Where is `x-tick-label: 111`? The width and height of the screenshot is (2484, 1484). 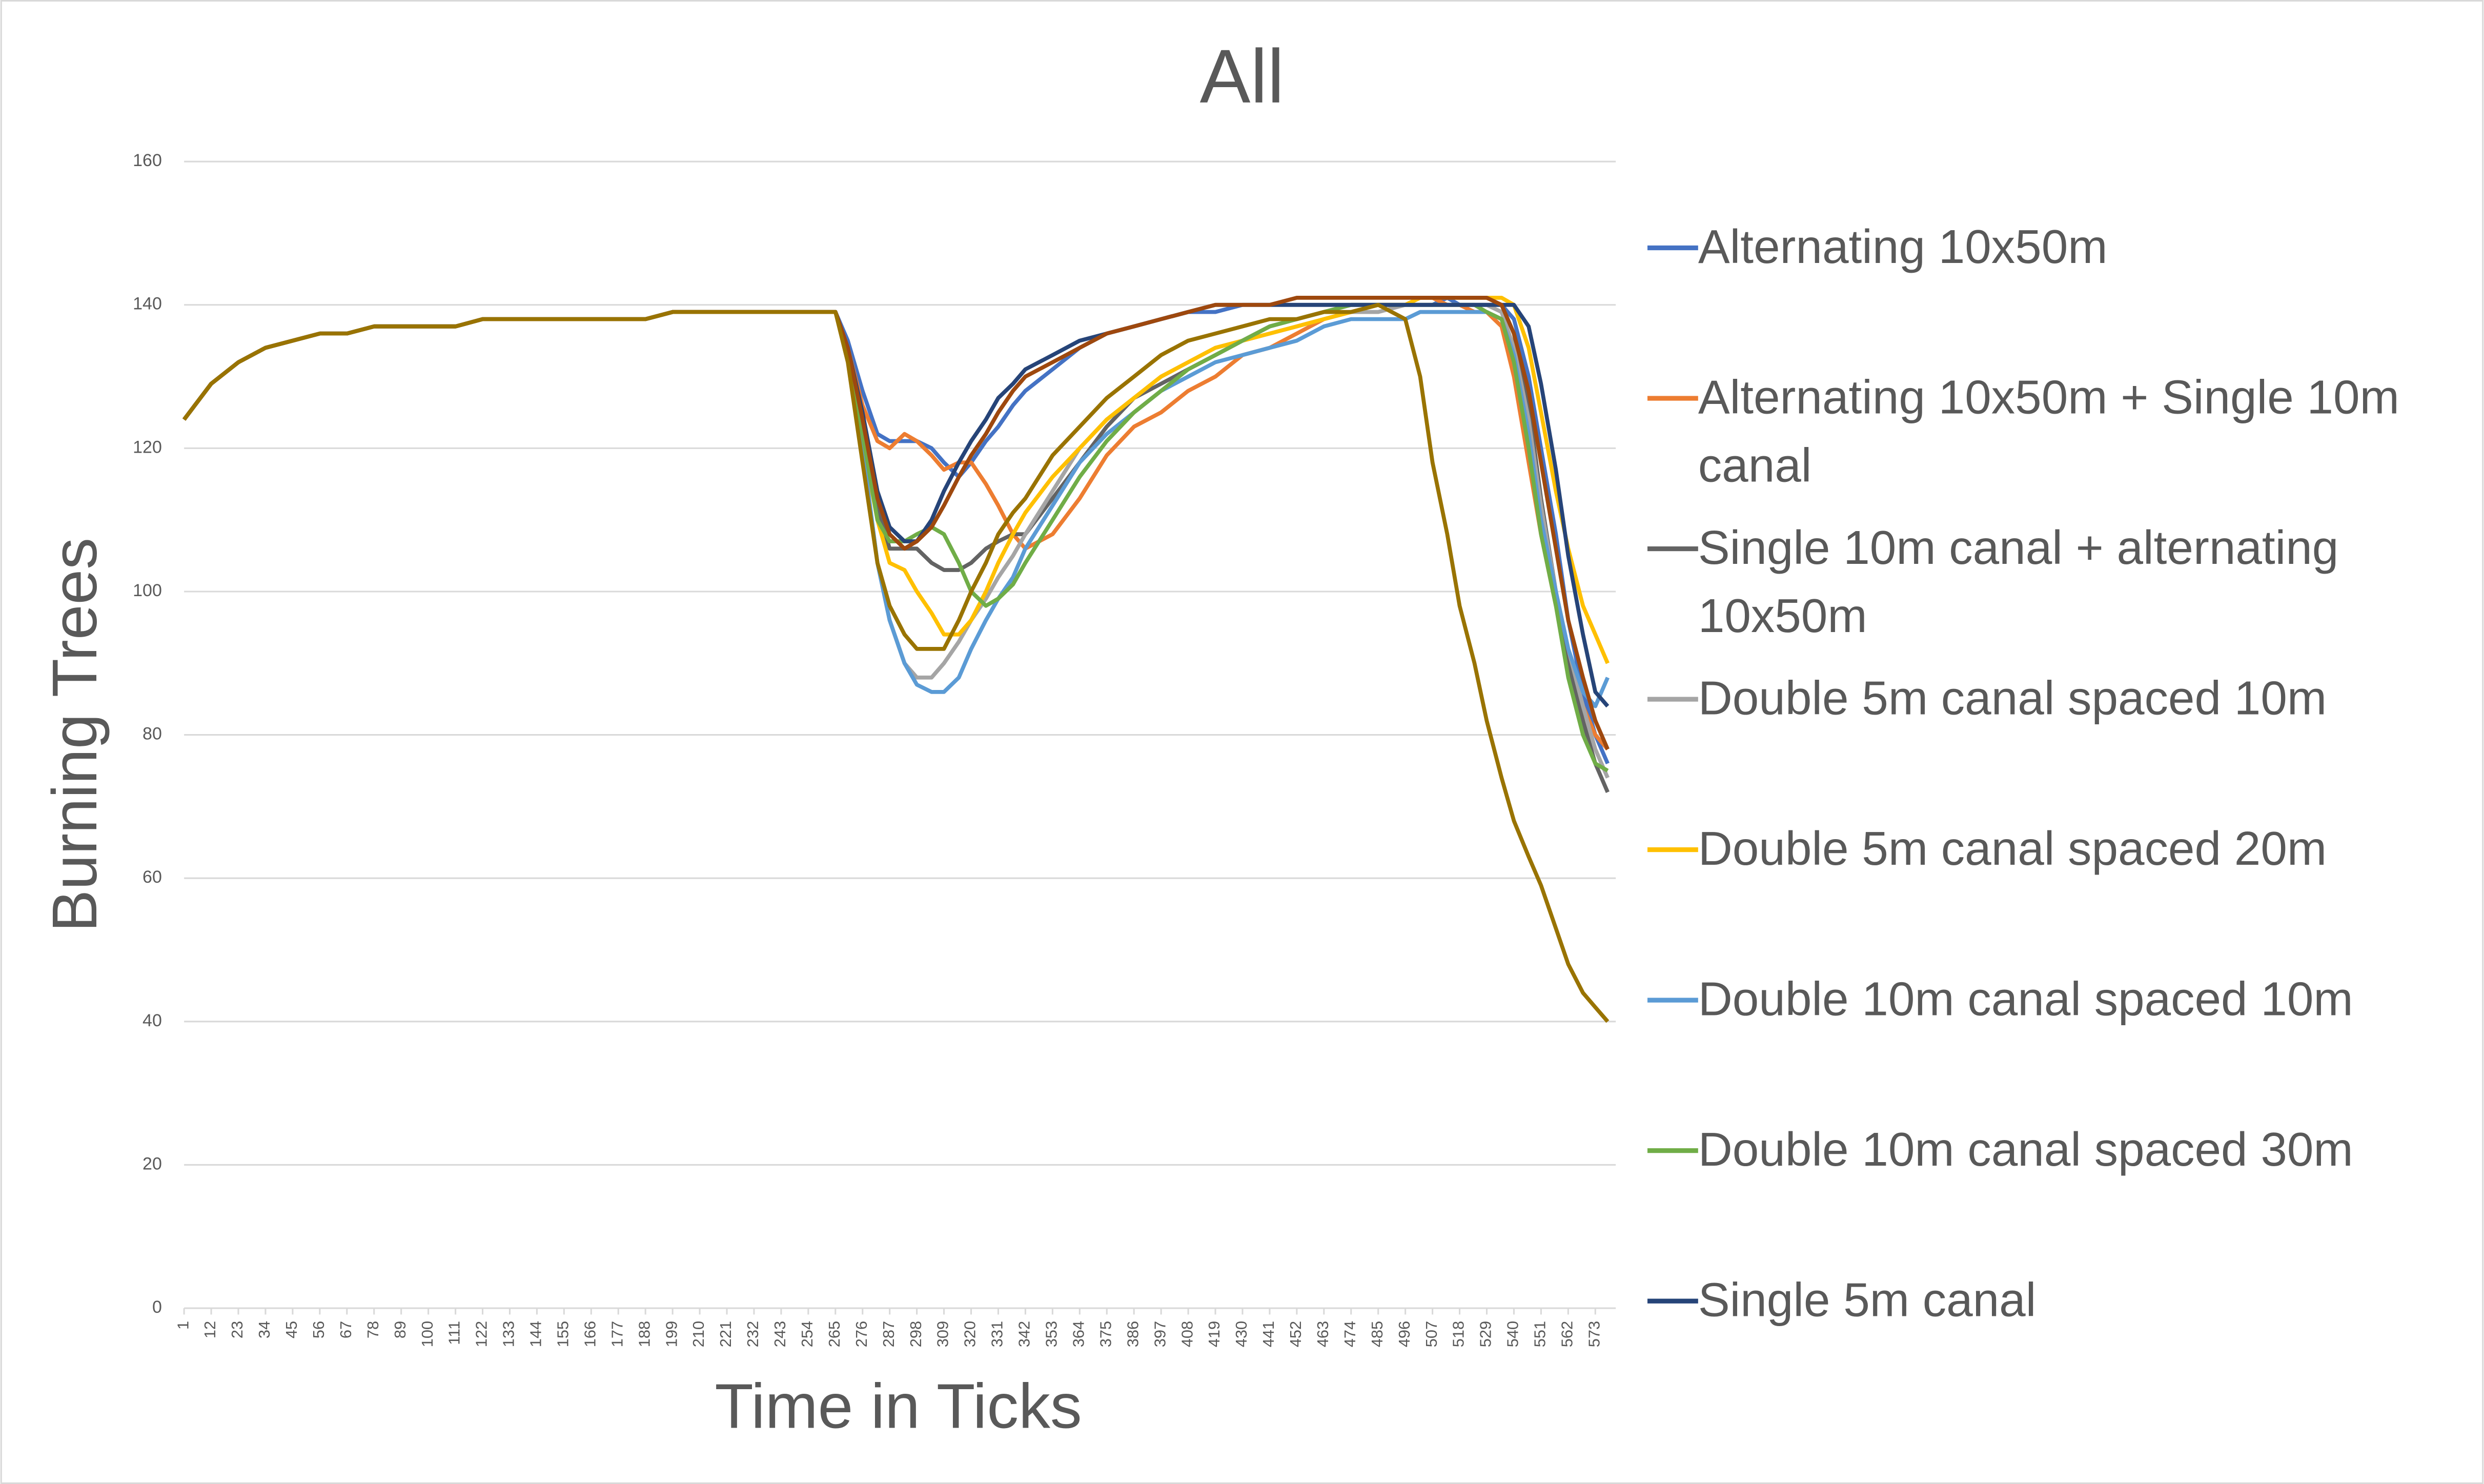 x-tick-label: 111 is located at coordinates (454, 1333).